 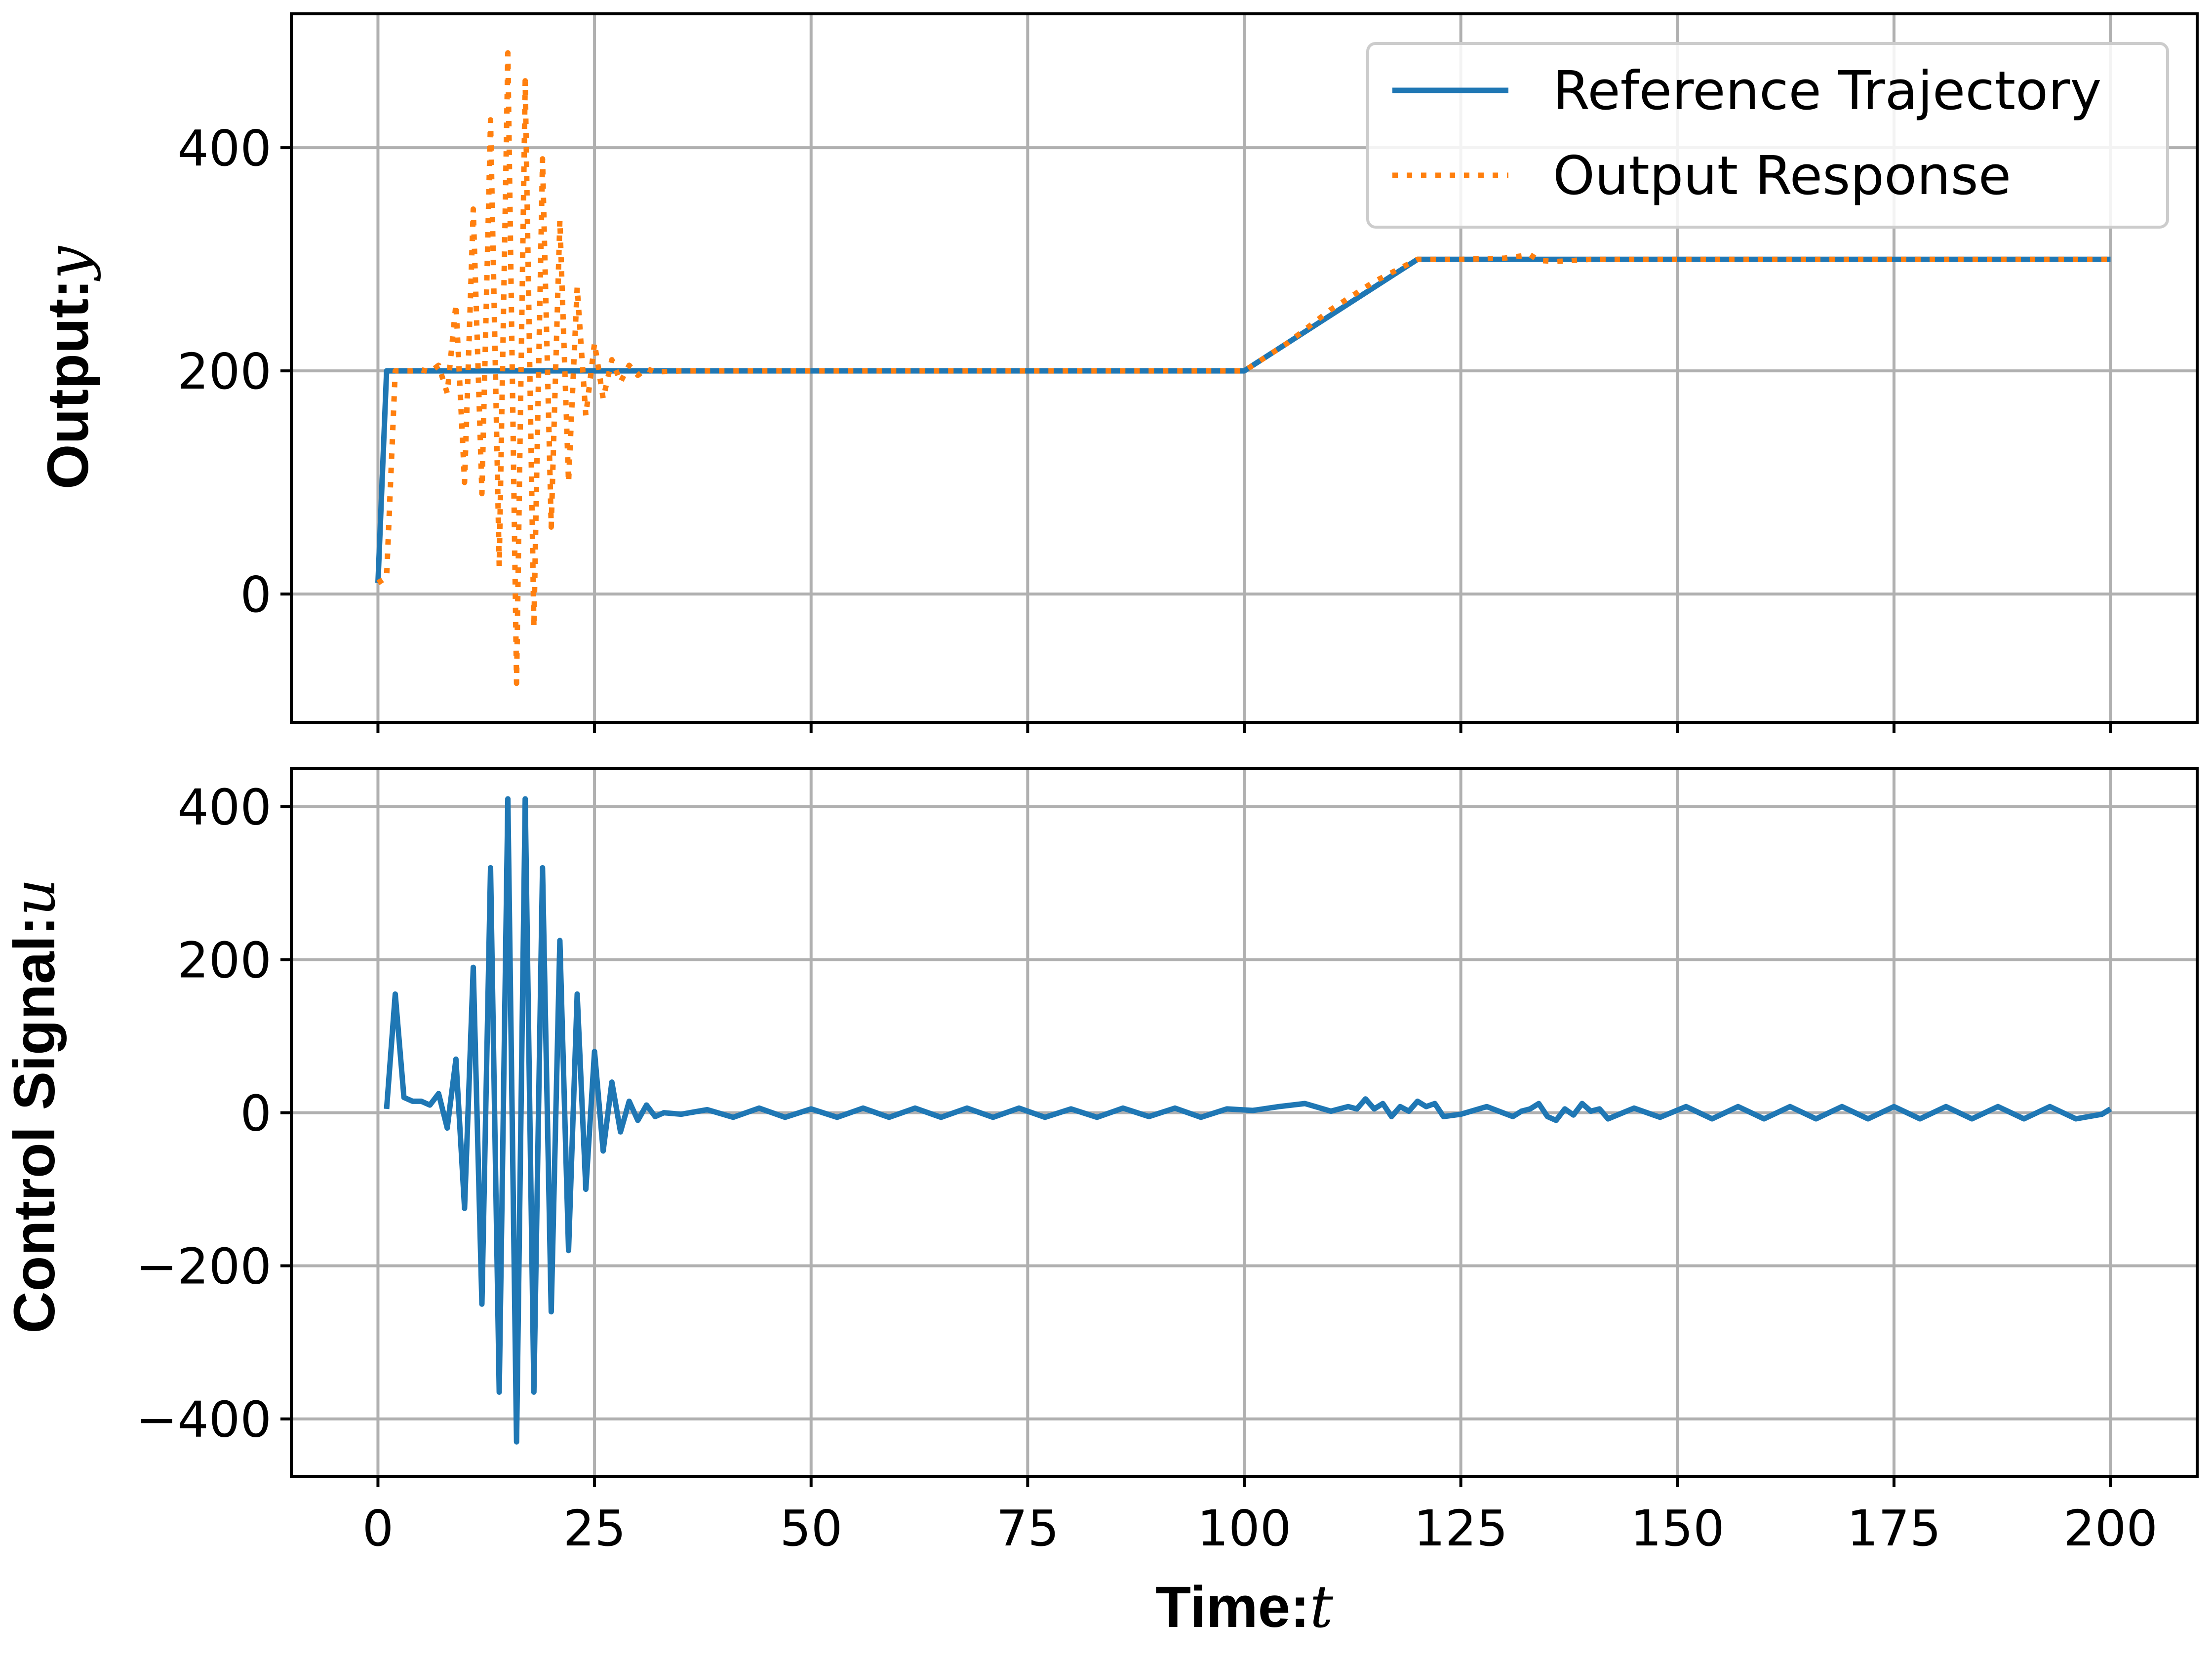 What do you see at coordinates (256, 1114) in the screenshot?
I see `control-y-tick-label: 0` at bounding box center [256, 1114].